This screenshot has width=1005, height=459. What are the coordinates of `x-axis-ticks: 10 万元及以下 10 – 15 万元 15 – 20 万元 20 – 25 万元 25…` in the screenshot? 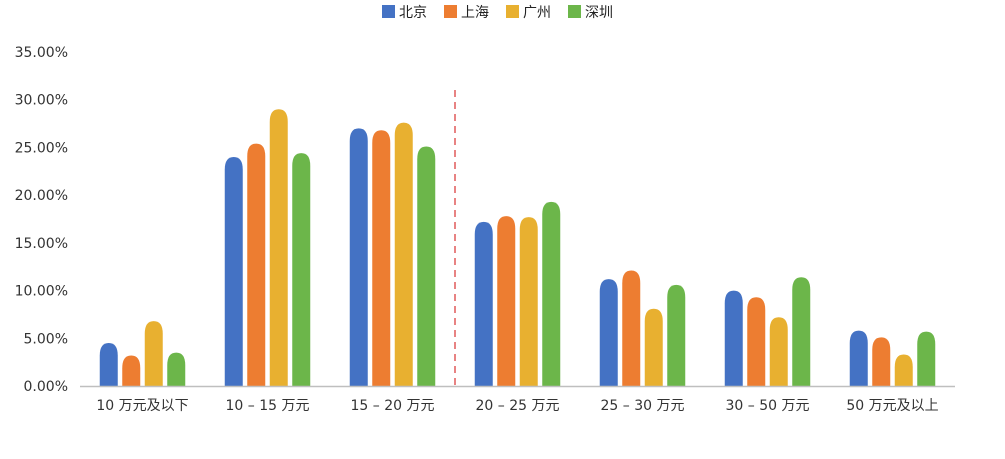 It's located at (517, 406).